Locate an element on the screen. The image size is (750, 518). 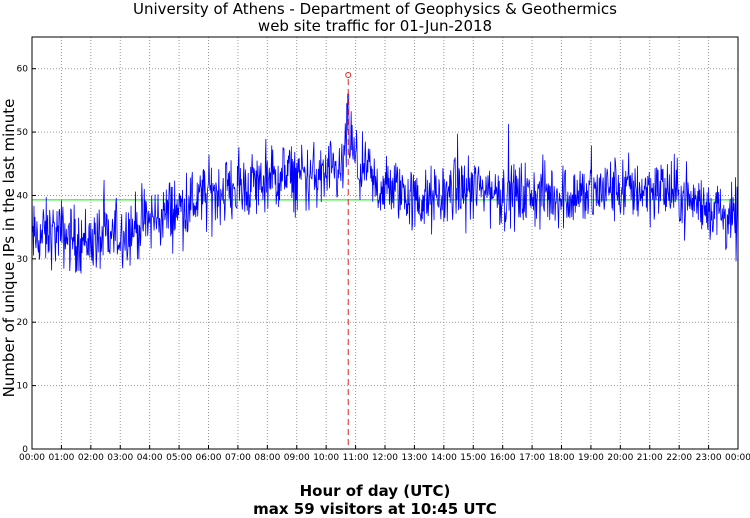
x-tick-label: 06:00 is located at coordinates (209, 458).